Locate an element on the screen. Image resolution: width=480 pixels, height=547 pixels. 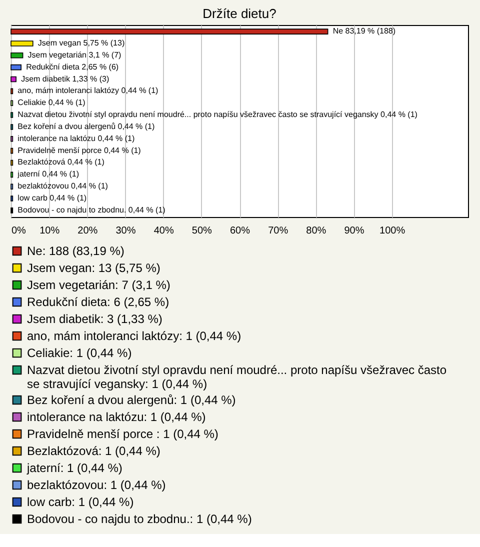
category-label: Redukční dieta 2,65 % (6) is located at coordinates (72, 67).